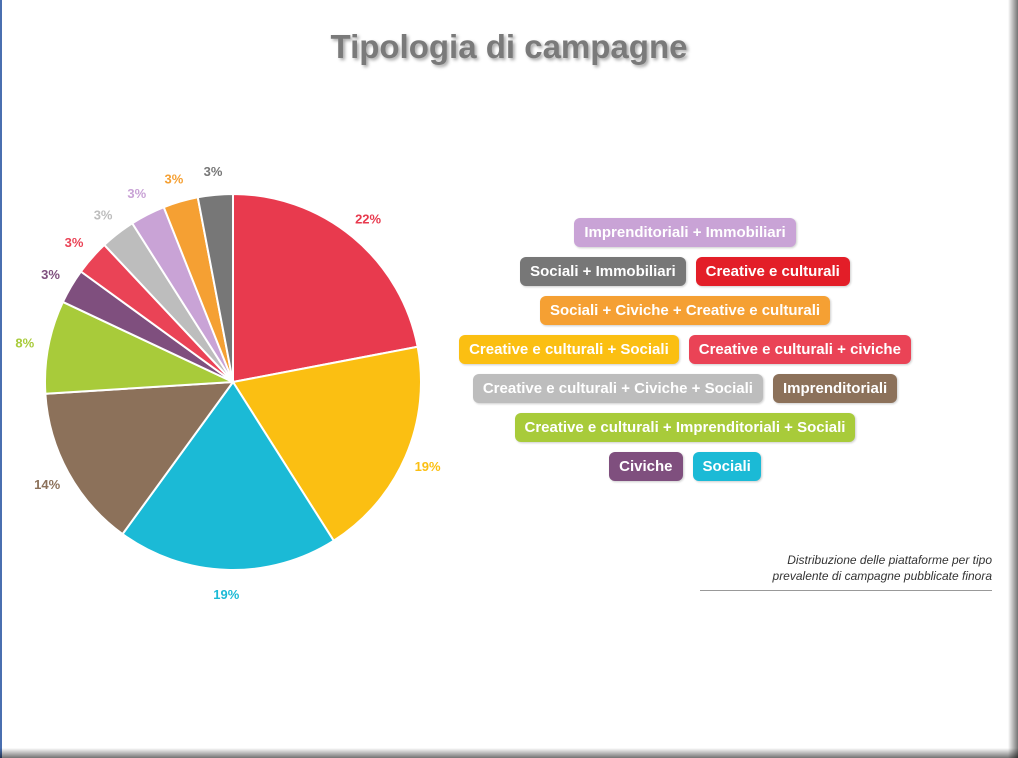 This screenshot has width=1018, height=758. I want to click on slide-right-shadow, so click(1013, 379).